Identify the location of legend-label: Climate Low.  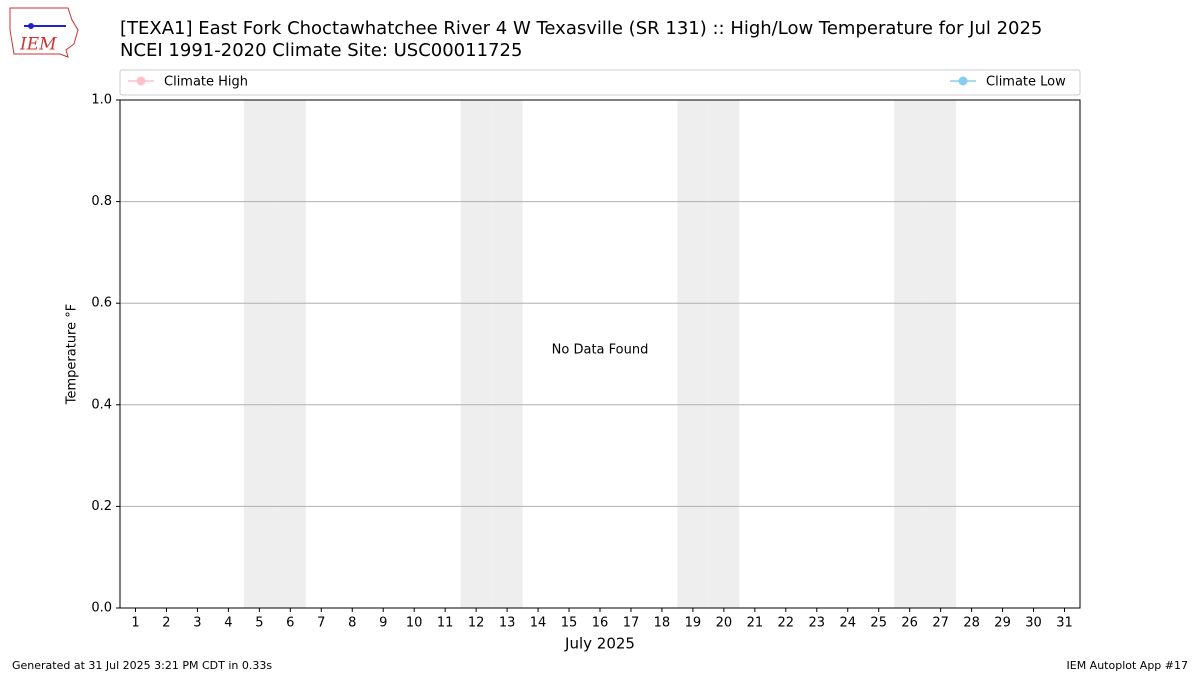
(1026, 82).